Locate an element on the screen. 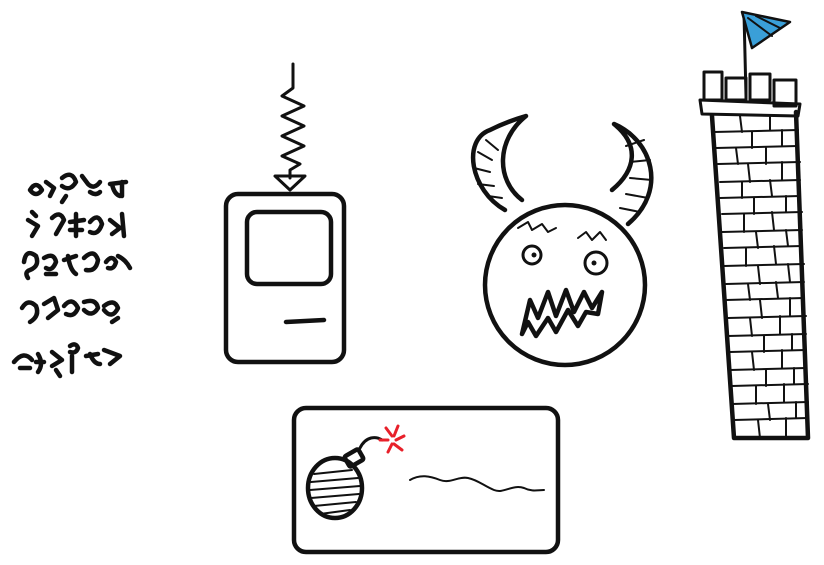 The height and width of the screenshot is (565, 824). glyph-script-icon is located at coordinates (72, 275).